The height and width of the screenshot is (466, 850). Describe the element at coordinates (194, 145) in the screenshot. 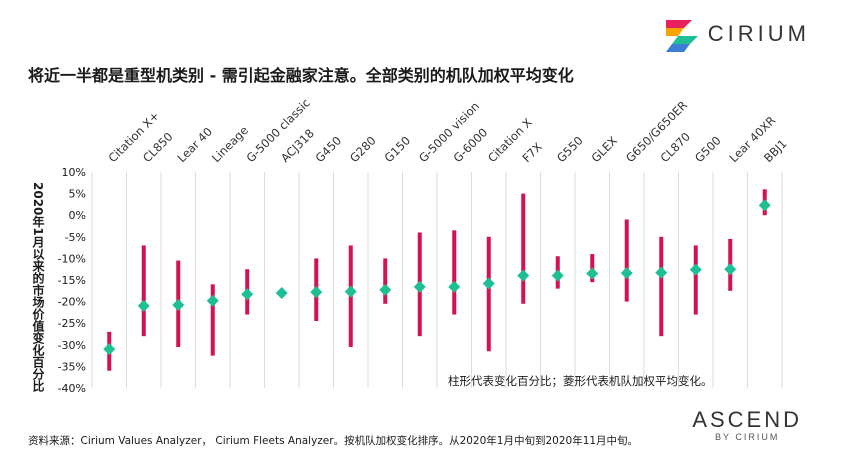

I see `x-tick-label: Lear 40` at that location.